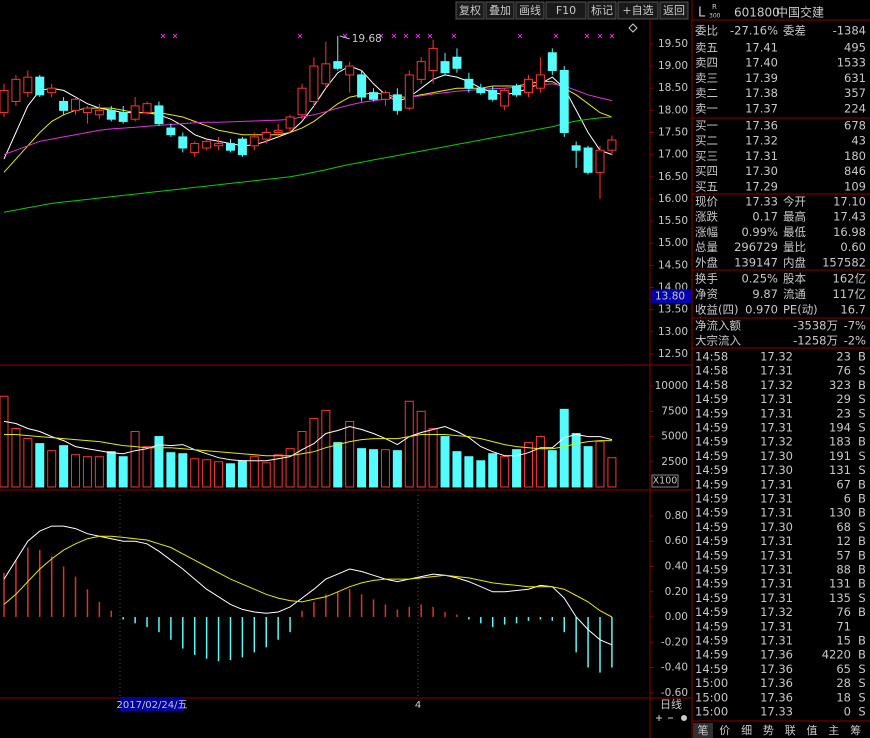 The width and height of the screenshot is (870, 738). Describe the element at coordinates (676, 541) in the screenshot. I see `y-tick-label: 0.60` at that location.